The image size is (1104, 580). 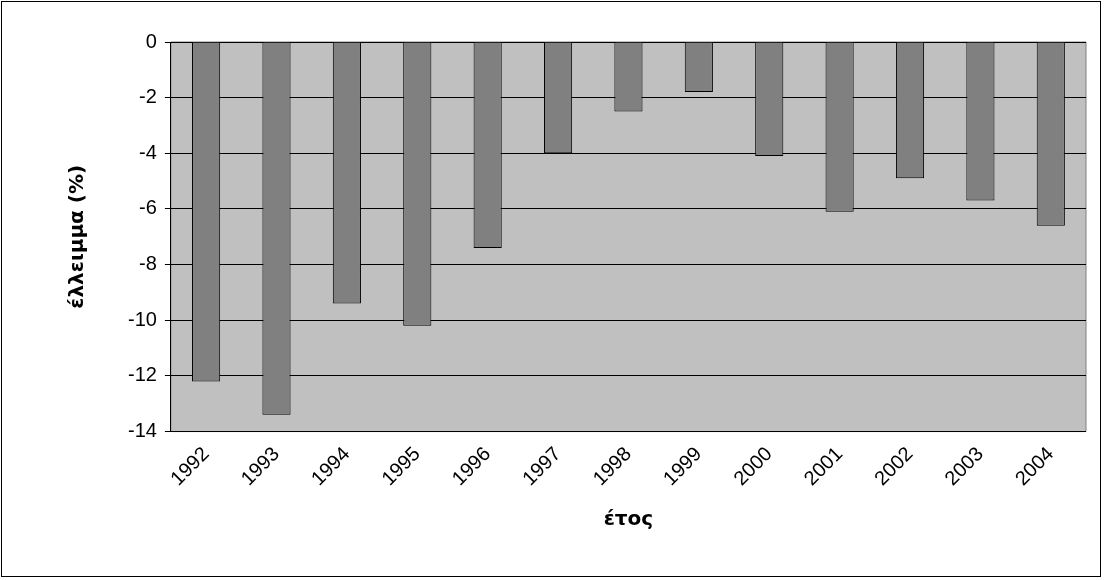 I want to click on y-tick-label: -10, so click(x=142, y=318).